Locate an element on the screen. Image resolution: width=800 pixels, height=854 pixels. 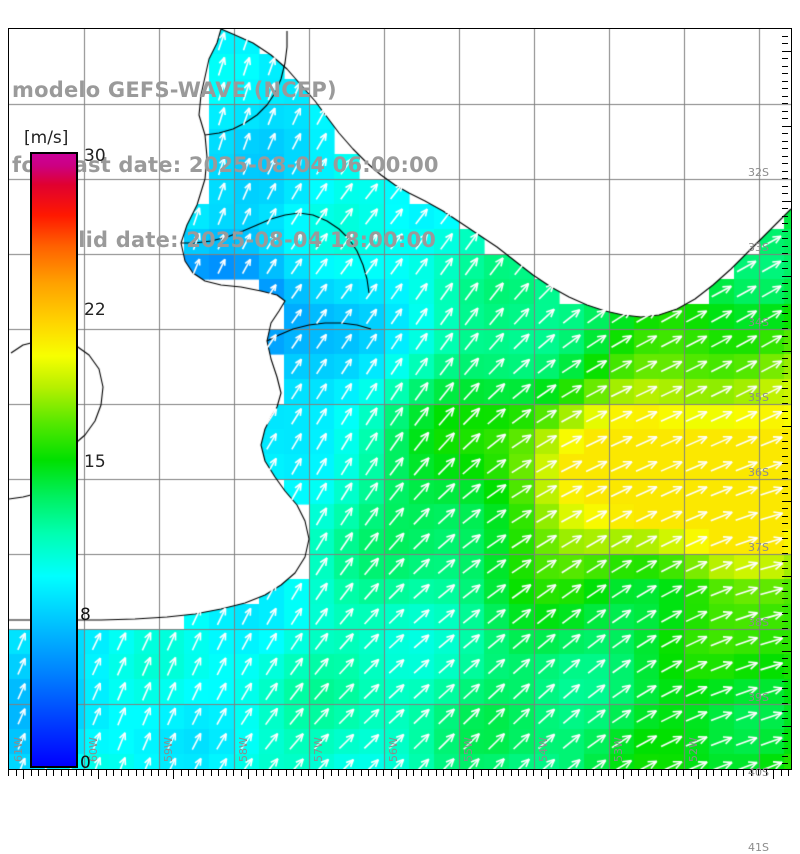
y-axis-label: 39S is located at coordinates (758, 697).